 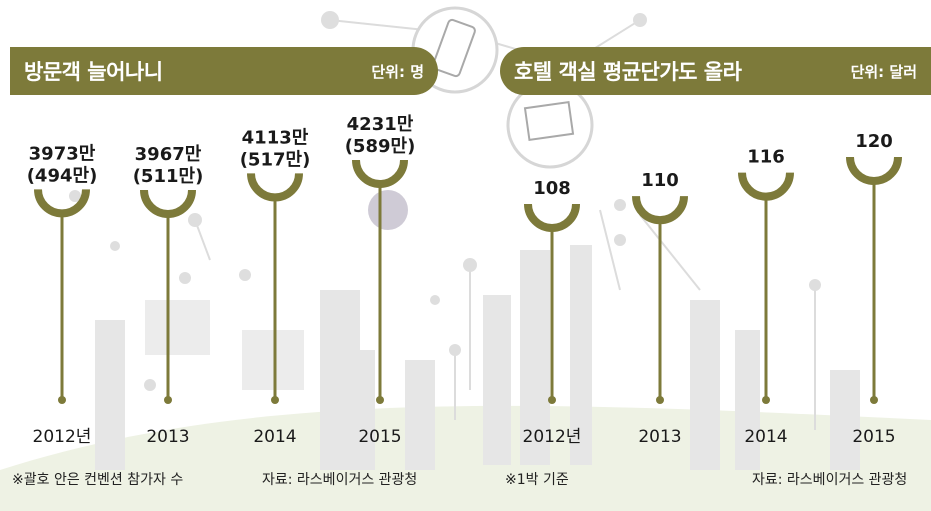 What do you see at coordinates (62, 437) in the screenshot?
I see `visitors-category-label: 2012년` at bounding box center [62, 437].